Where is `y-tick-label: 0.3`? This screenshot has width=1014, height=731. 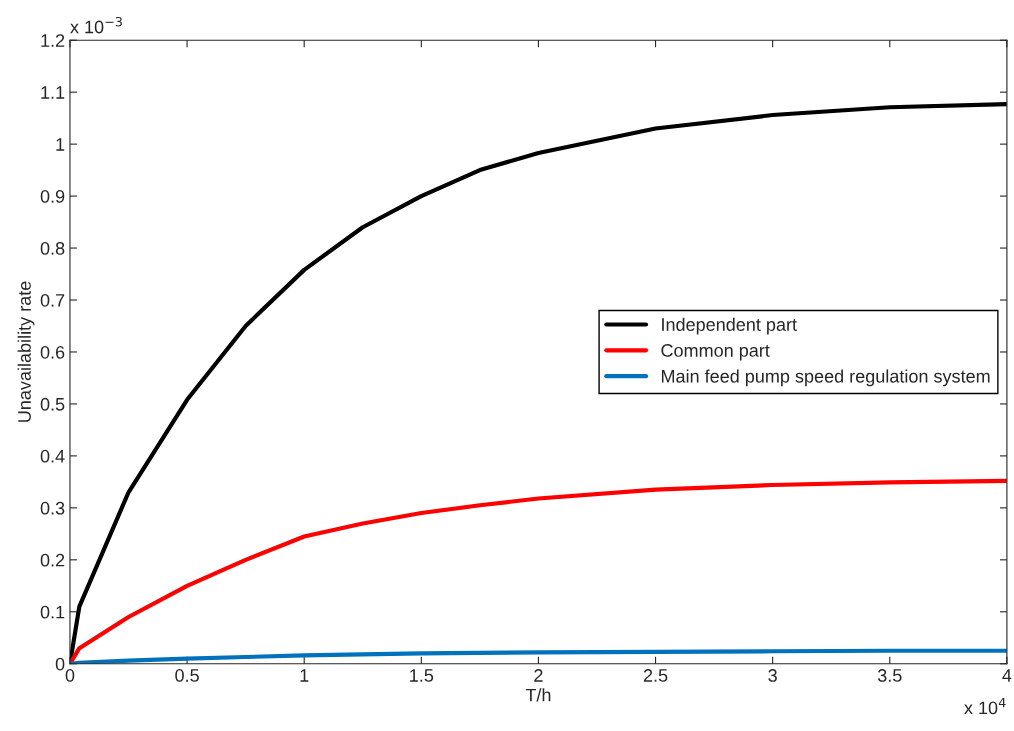 y-tick-label: 0.3 is located at coordinates (52, 508).